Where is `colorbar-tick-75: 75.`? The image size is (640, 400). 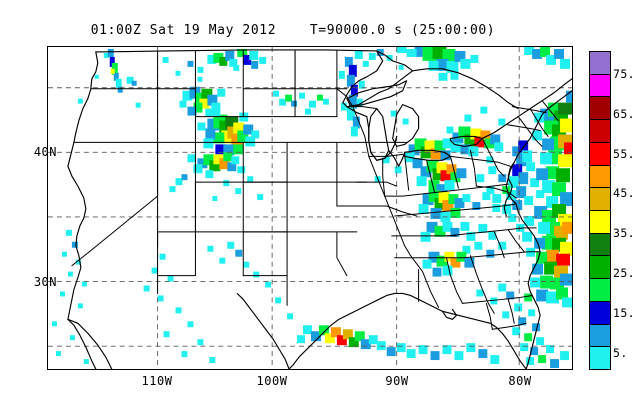 colorbar-tick-75: 75. is located at coordinates (624, 73).